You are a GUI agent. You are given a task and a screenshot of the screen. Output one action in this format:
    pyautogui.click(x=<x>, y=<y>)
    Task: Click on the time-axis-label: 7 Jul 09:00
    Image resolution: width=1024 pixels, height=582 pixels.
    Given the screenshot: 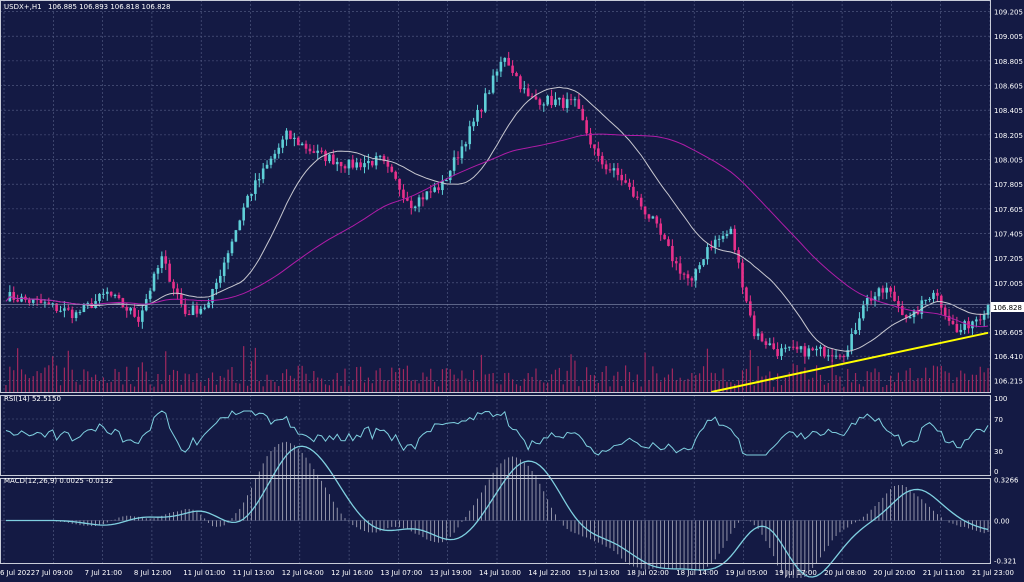 What is the action you would take?
    pyautogui.click(x=54, y=573)
    